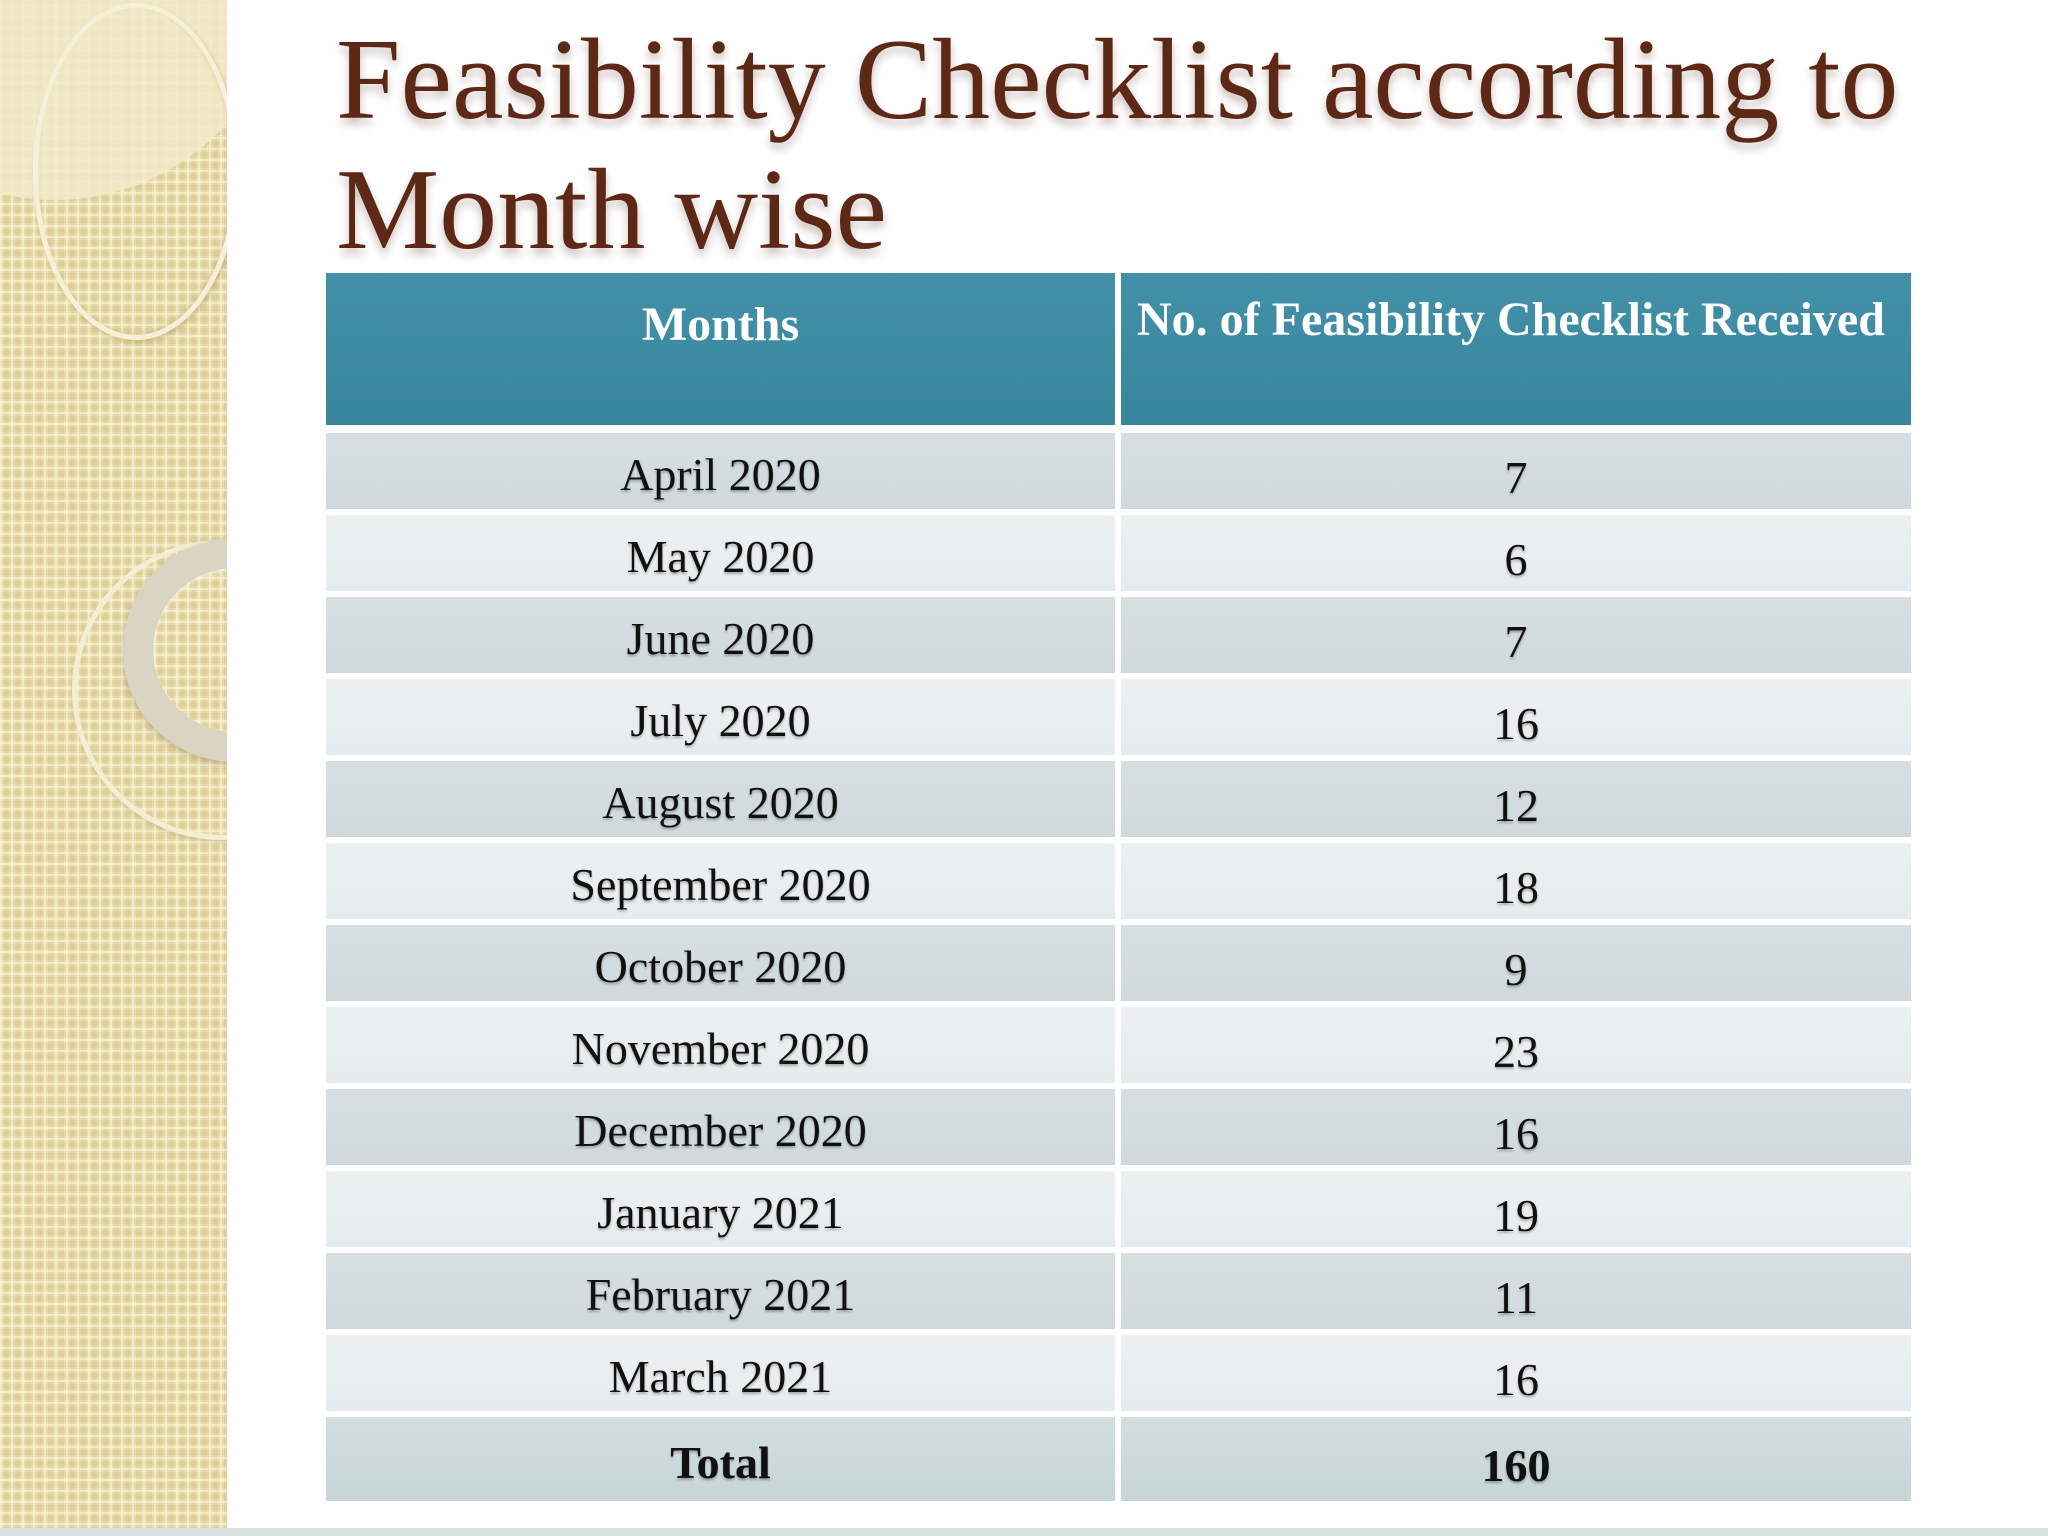  I want to click on column-header-count: No. of Feasibility Checklist Received, so click(1516, 349).